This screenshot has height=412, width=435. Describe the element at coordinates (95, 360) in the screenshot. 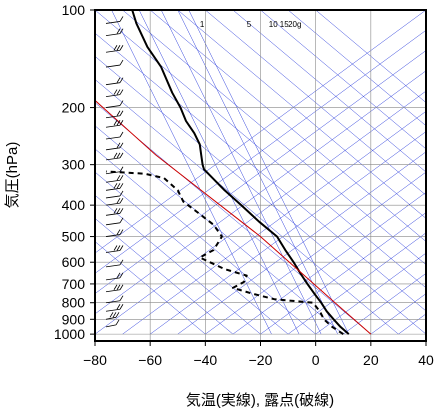

I see `x-tick-label: −80` at that location.